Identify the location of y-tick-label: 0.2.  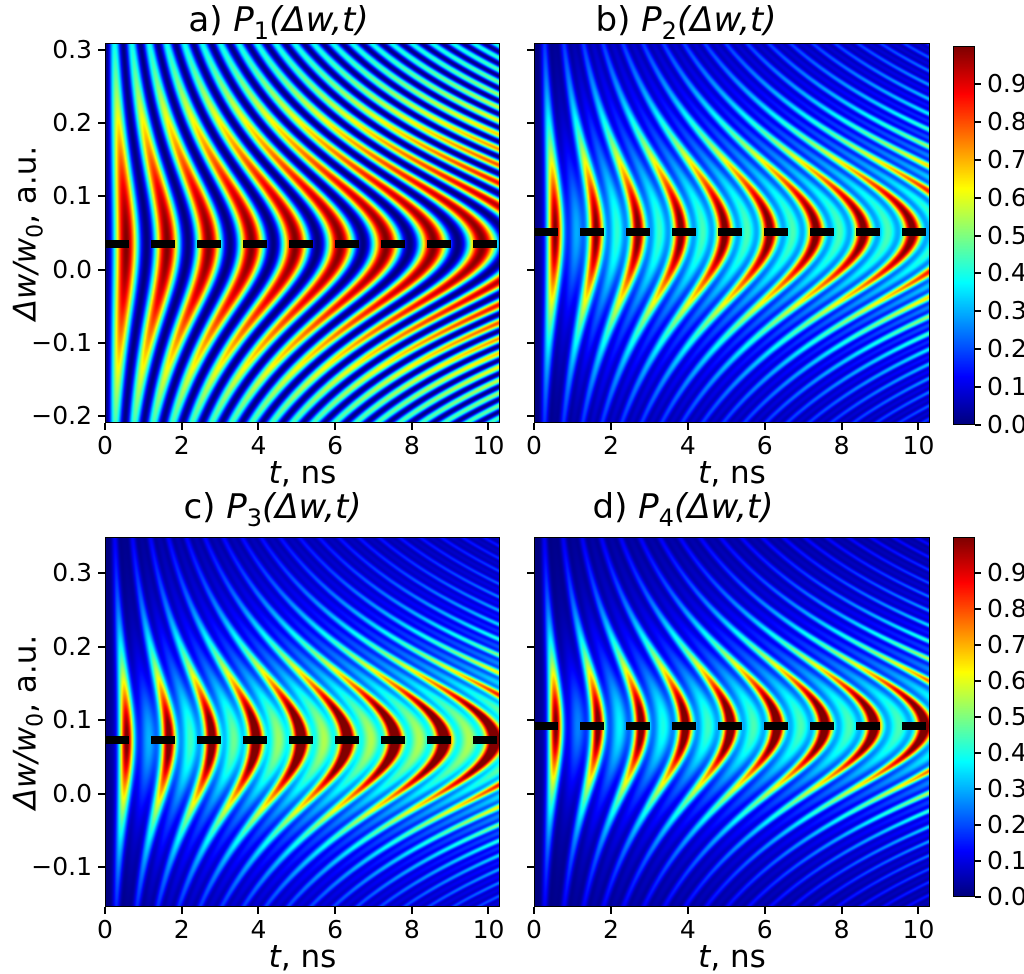
(72, 123).